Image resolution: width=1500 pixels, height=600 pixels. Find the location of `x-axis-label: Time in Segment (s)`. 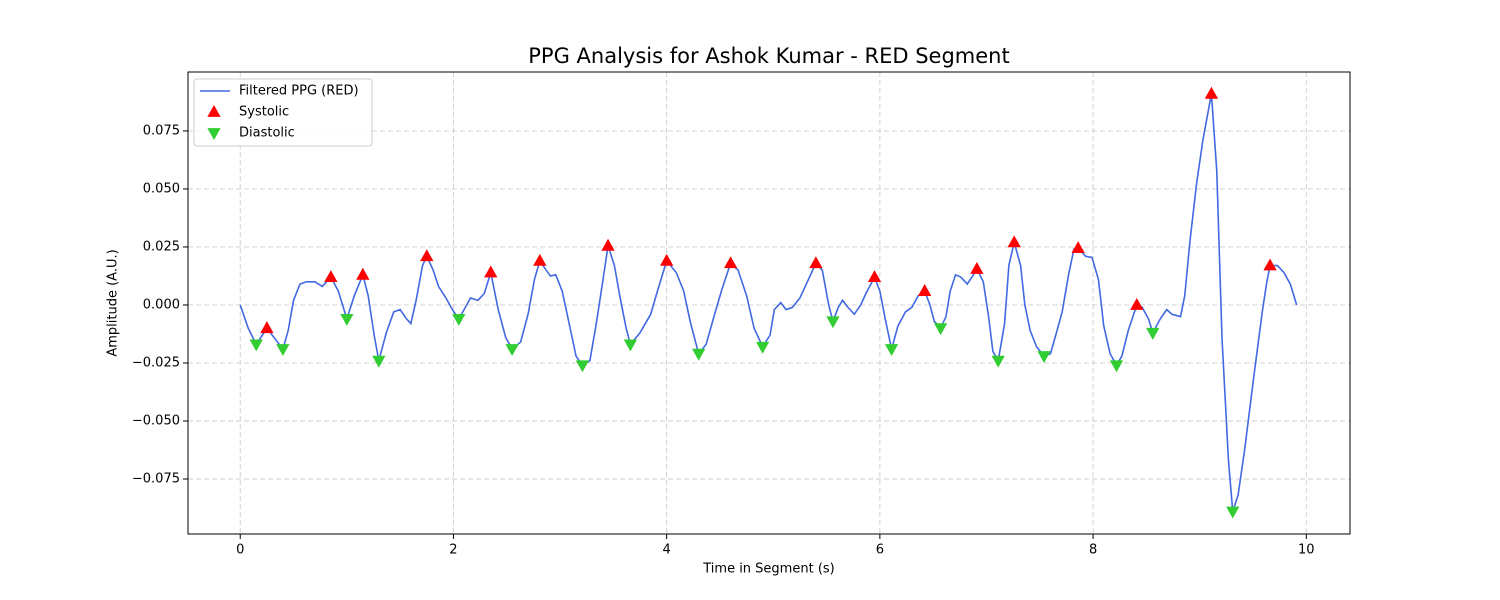

x-axis-label: Time in Segment (s) is located at coordinates (768, 569).